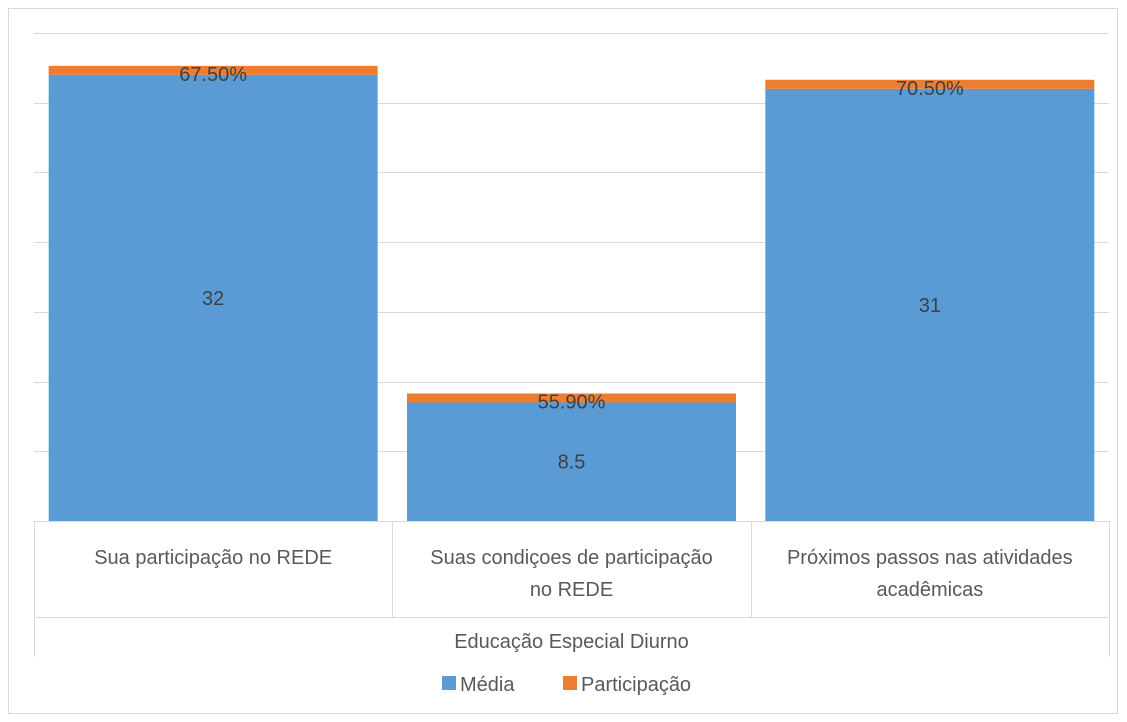 Image resolution: width=1127 pixels, height=722 pixels. Describe the element at coordinates (213, 75) in the screenshot. I see `data-label-participacao: 67.50%` at that location.